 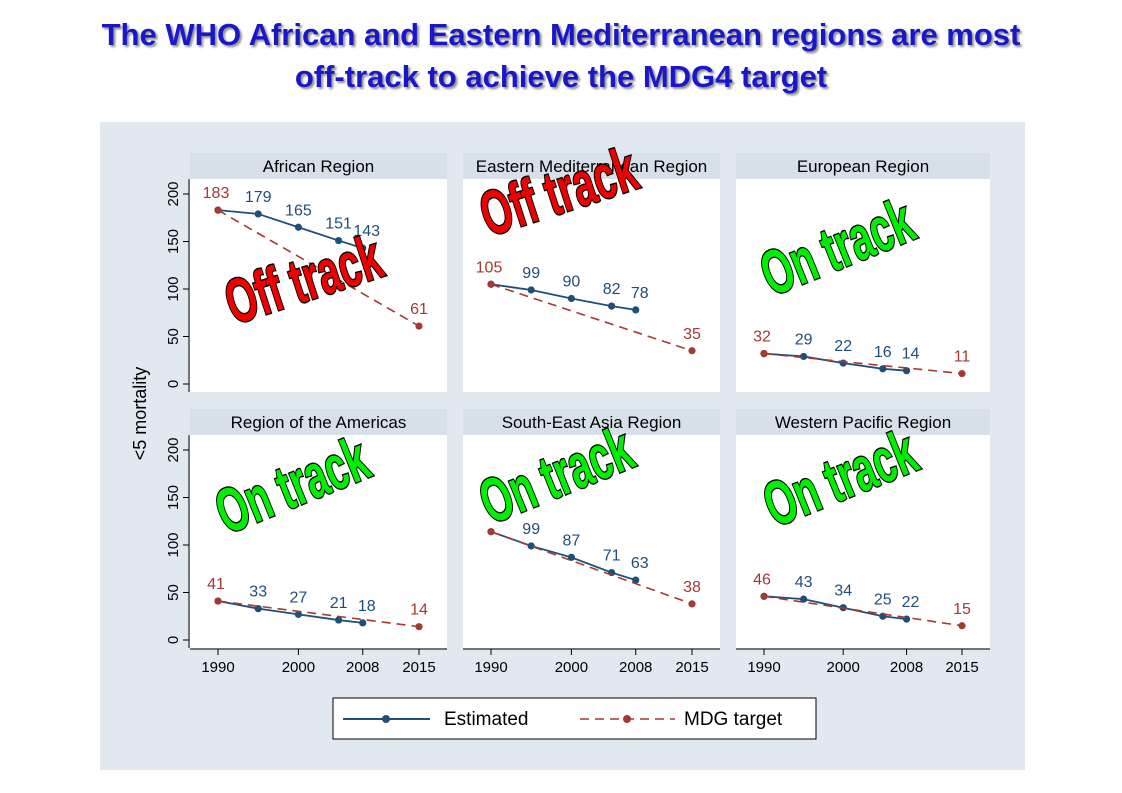 I want to click on target-data-label: 61, so click(x=419, y=309).